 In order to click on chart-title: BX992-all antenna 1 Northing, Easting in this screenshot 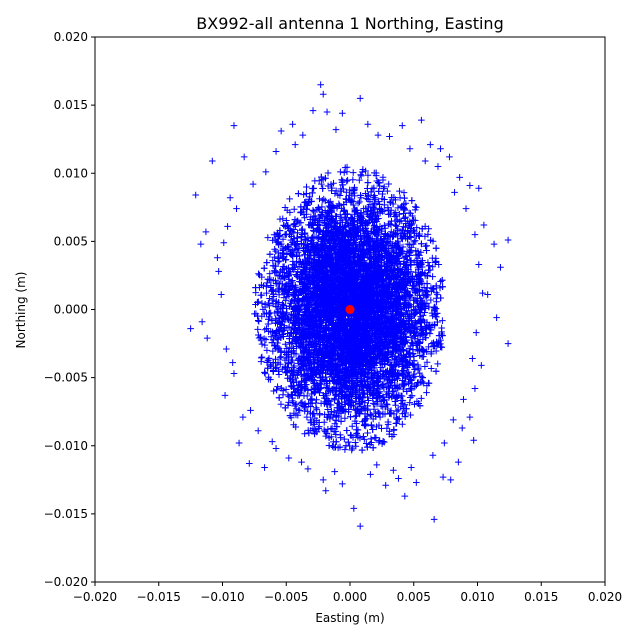, I will do `click(349, 23)`.